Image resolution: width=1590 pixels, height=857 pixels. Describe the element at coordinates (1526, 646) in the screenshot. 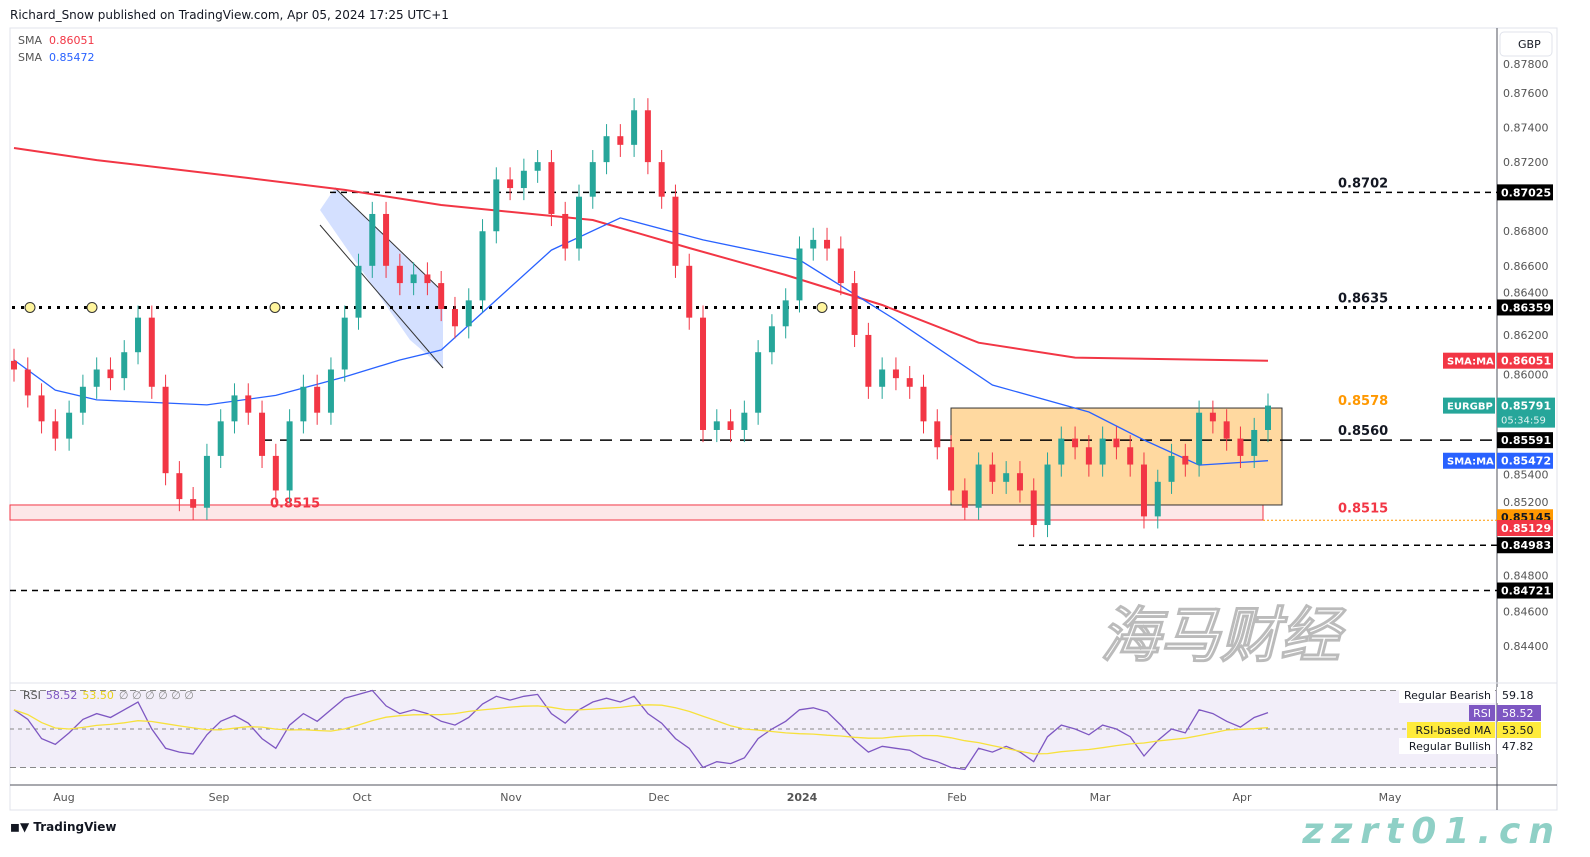

I see `y-tick-label: 0.84400` at that location.